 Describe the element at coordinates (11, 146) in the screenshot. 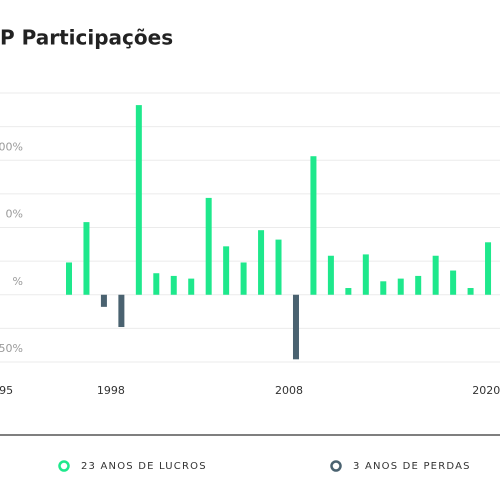

I see `y-tick-label: 00%` at that location.